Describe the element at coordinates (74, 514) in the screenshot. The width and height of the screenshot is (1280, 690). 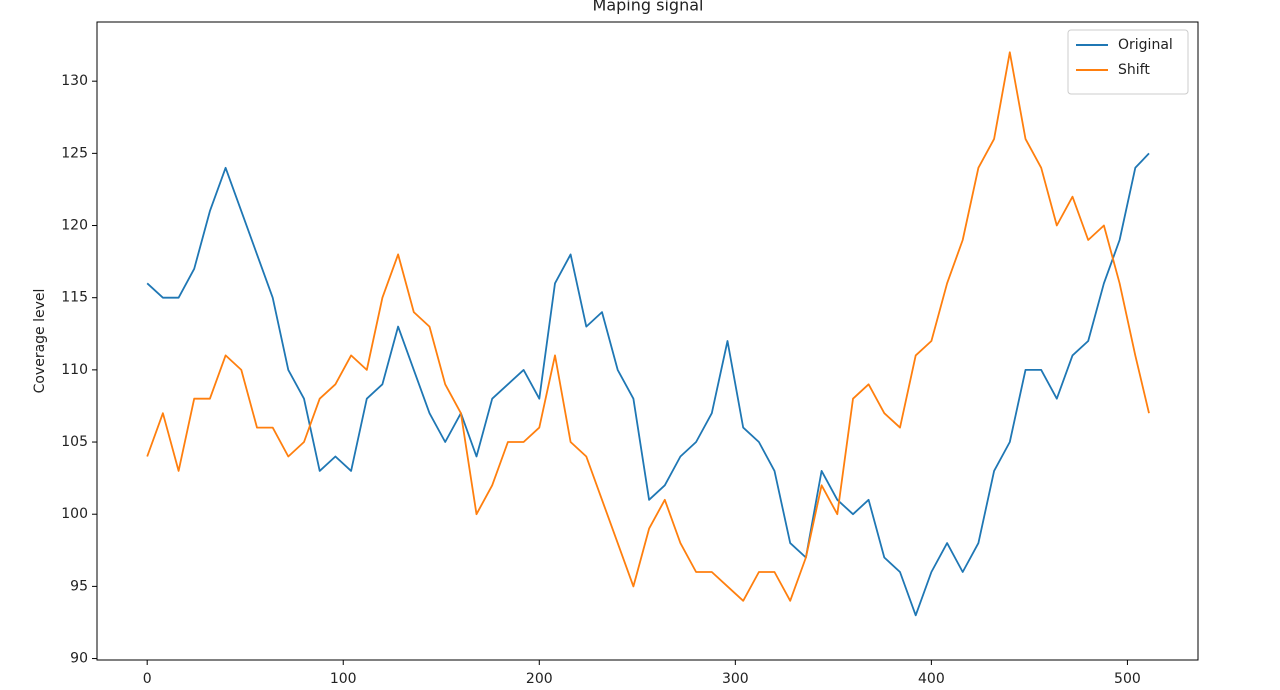
I see `y-tick-label: 100` at that location.